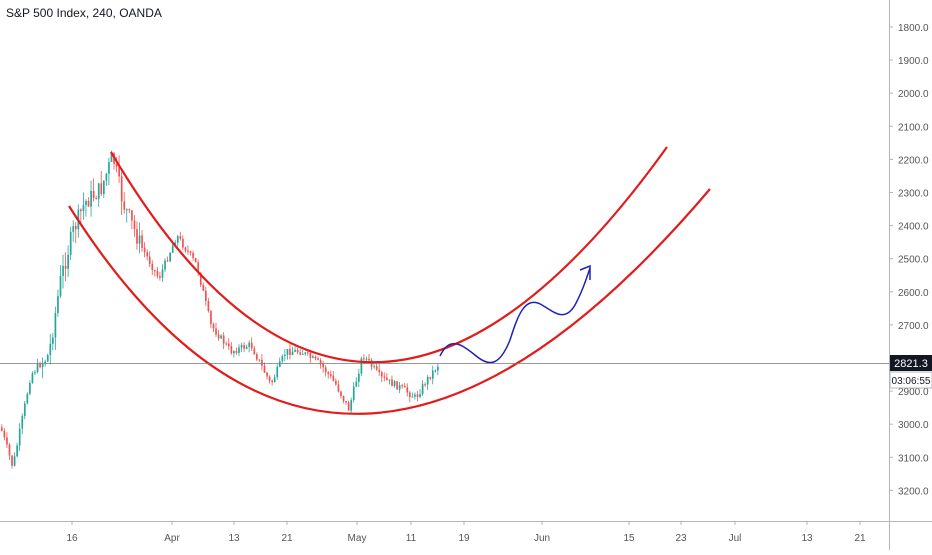 The width and height of the screenshot is (932, 555). I want to click on price-tick-label: 2400.0, so click(913, 227).